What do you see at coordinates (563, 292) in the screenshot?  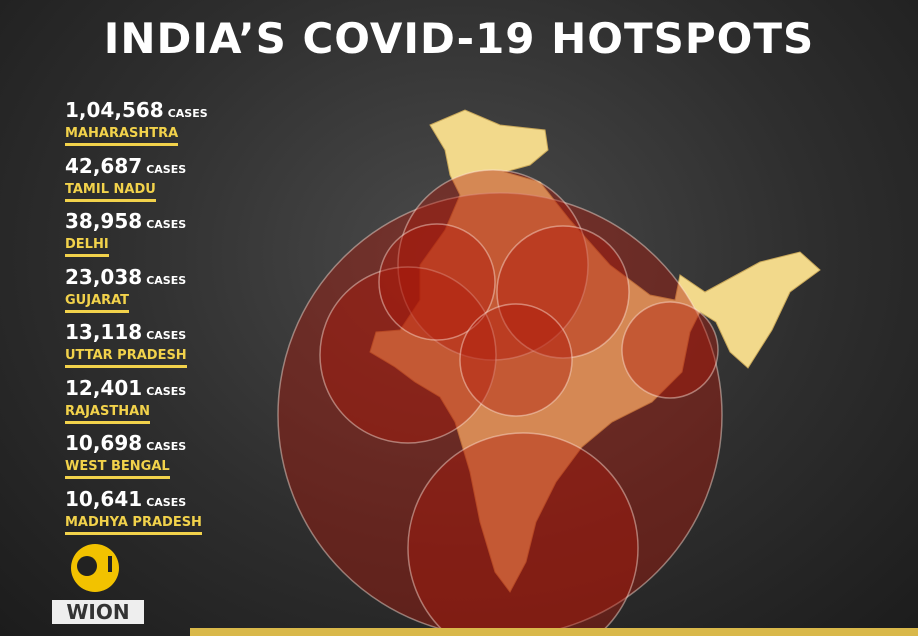 I see `circle-uttar-pradesh` at bounding box center [563, 292].